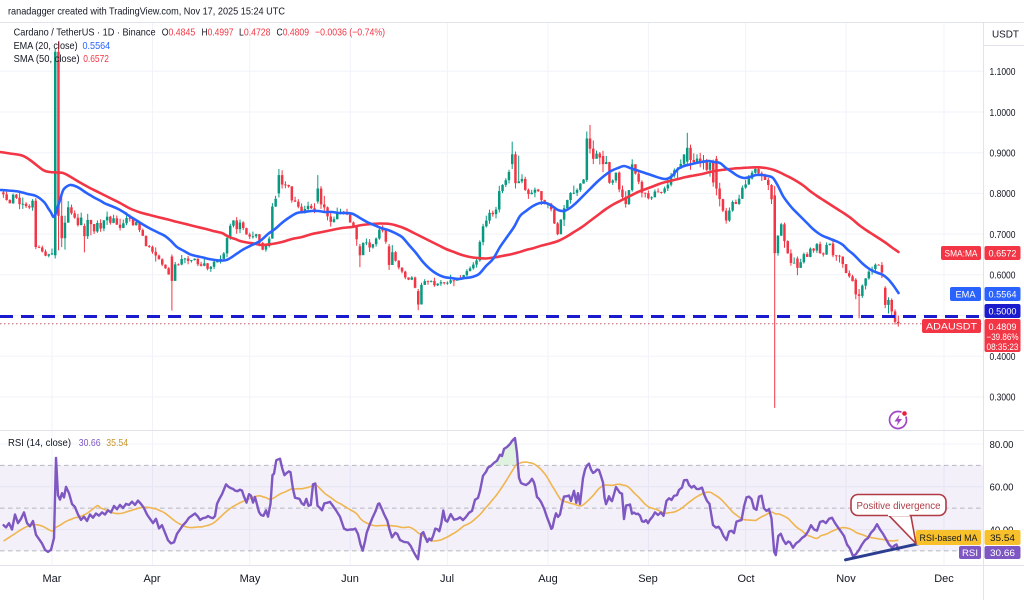 The image size is (1024, 600). I want to click on svg-text: 1.0000, so click(1003, 113).